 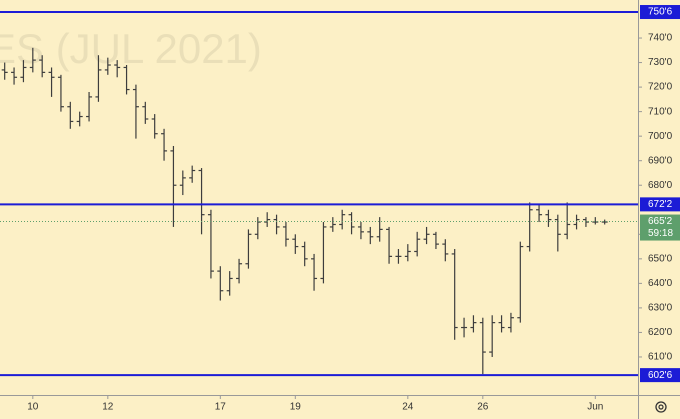 I want to click on level-label: 602'6, so click(x=660, y=375).